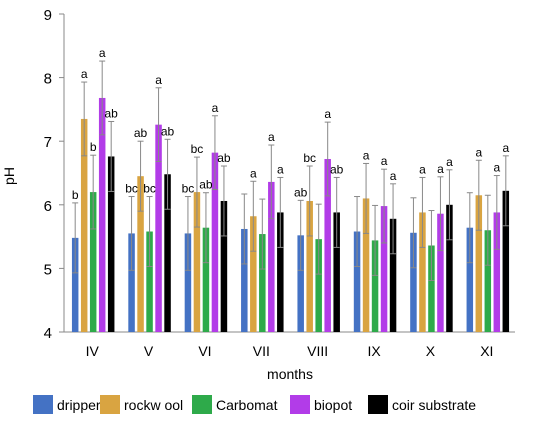  I want to click on x-tick-label: VI, so click(204, 351).